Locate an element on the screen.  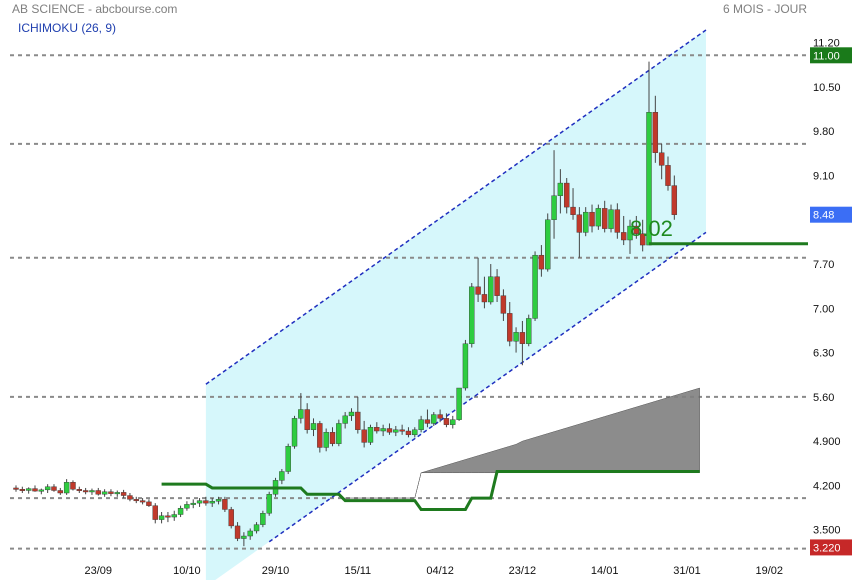
y-tick-label: 7.70 is located at coordinates (823, 265).